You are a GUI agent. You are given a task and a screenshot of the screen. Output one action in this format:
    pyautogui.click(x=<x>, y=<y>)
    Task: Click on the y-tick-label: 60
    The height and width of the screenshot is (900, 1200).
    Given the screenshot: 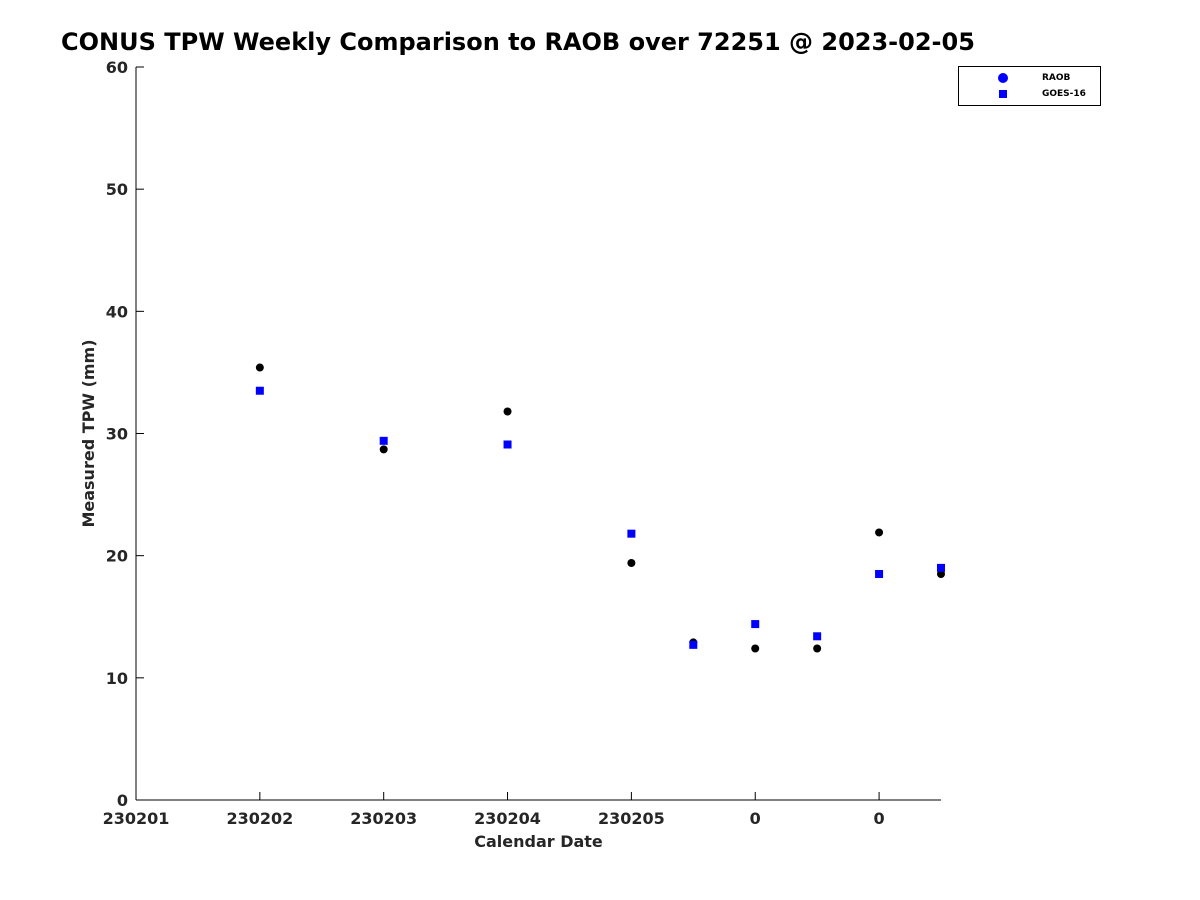 What is the action you would take?
    pyautogui.click(x=117, y=67)
    